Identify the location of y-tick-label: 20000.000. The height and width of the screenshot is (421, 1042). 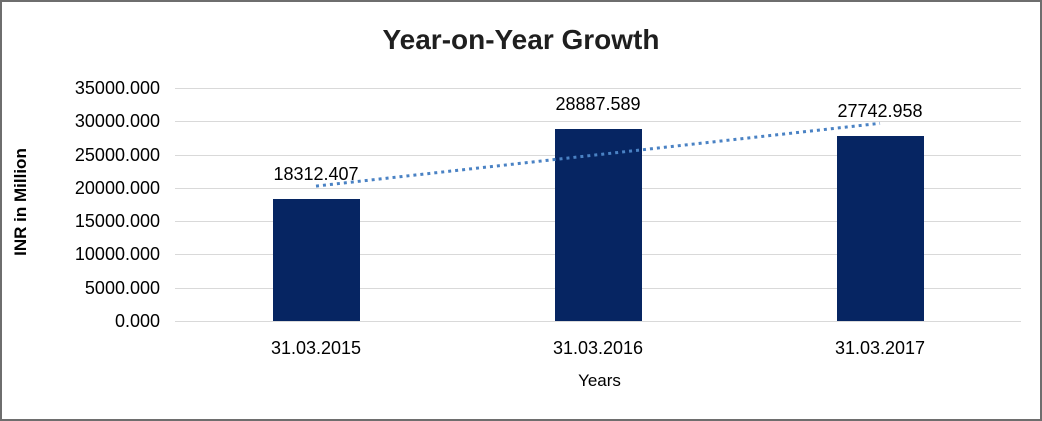
(117, 187).